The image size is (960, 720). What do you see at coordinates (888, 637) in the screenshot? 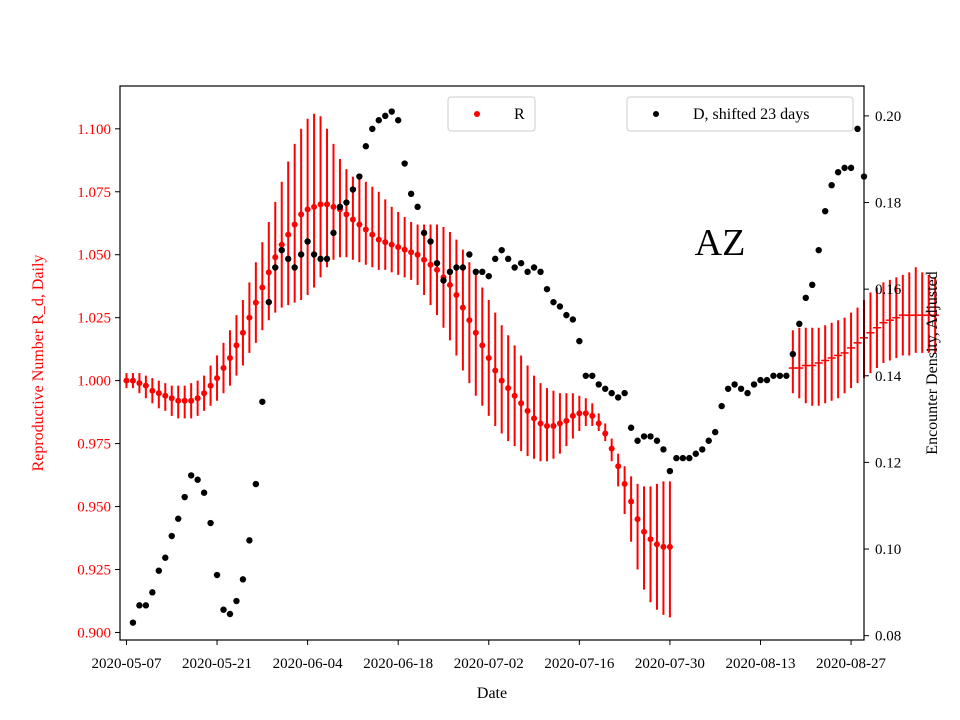
I see `y-right-tick-label: 0.08` at bounding box center [888, 637].